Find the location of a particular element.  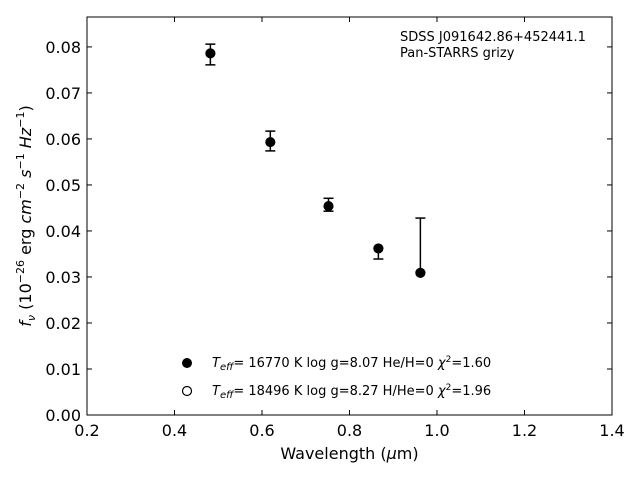

x-tick-label: 0.2 is located at coordinates (86, 430).